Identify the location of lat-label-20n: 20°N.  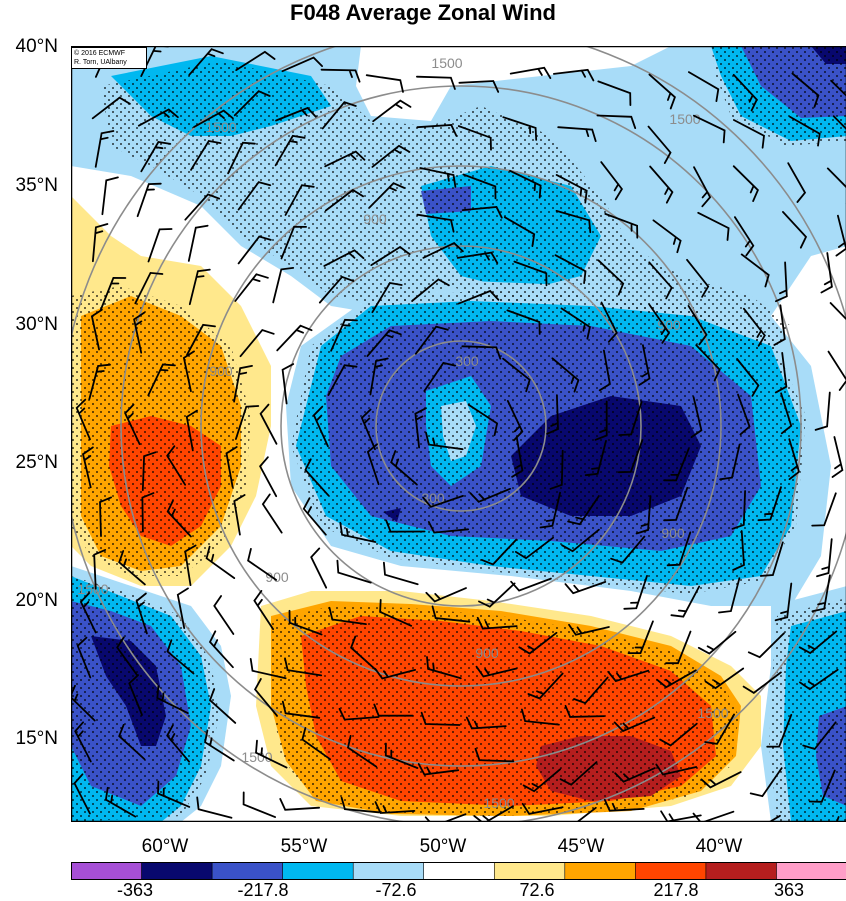
(29, 601).